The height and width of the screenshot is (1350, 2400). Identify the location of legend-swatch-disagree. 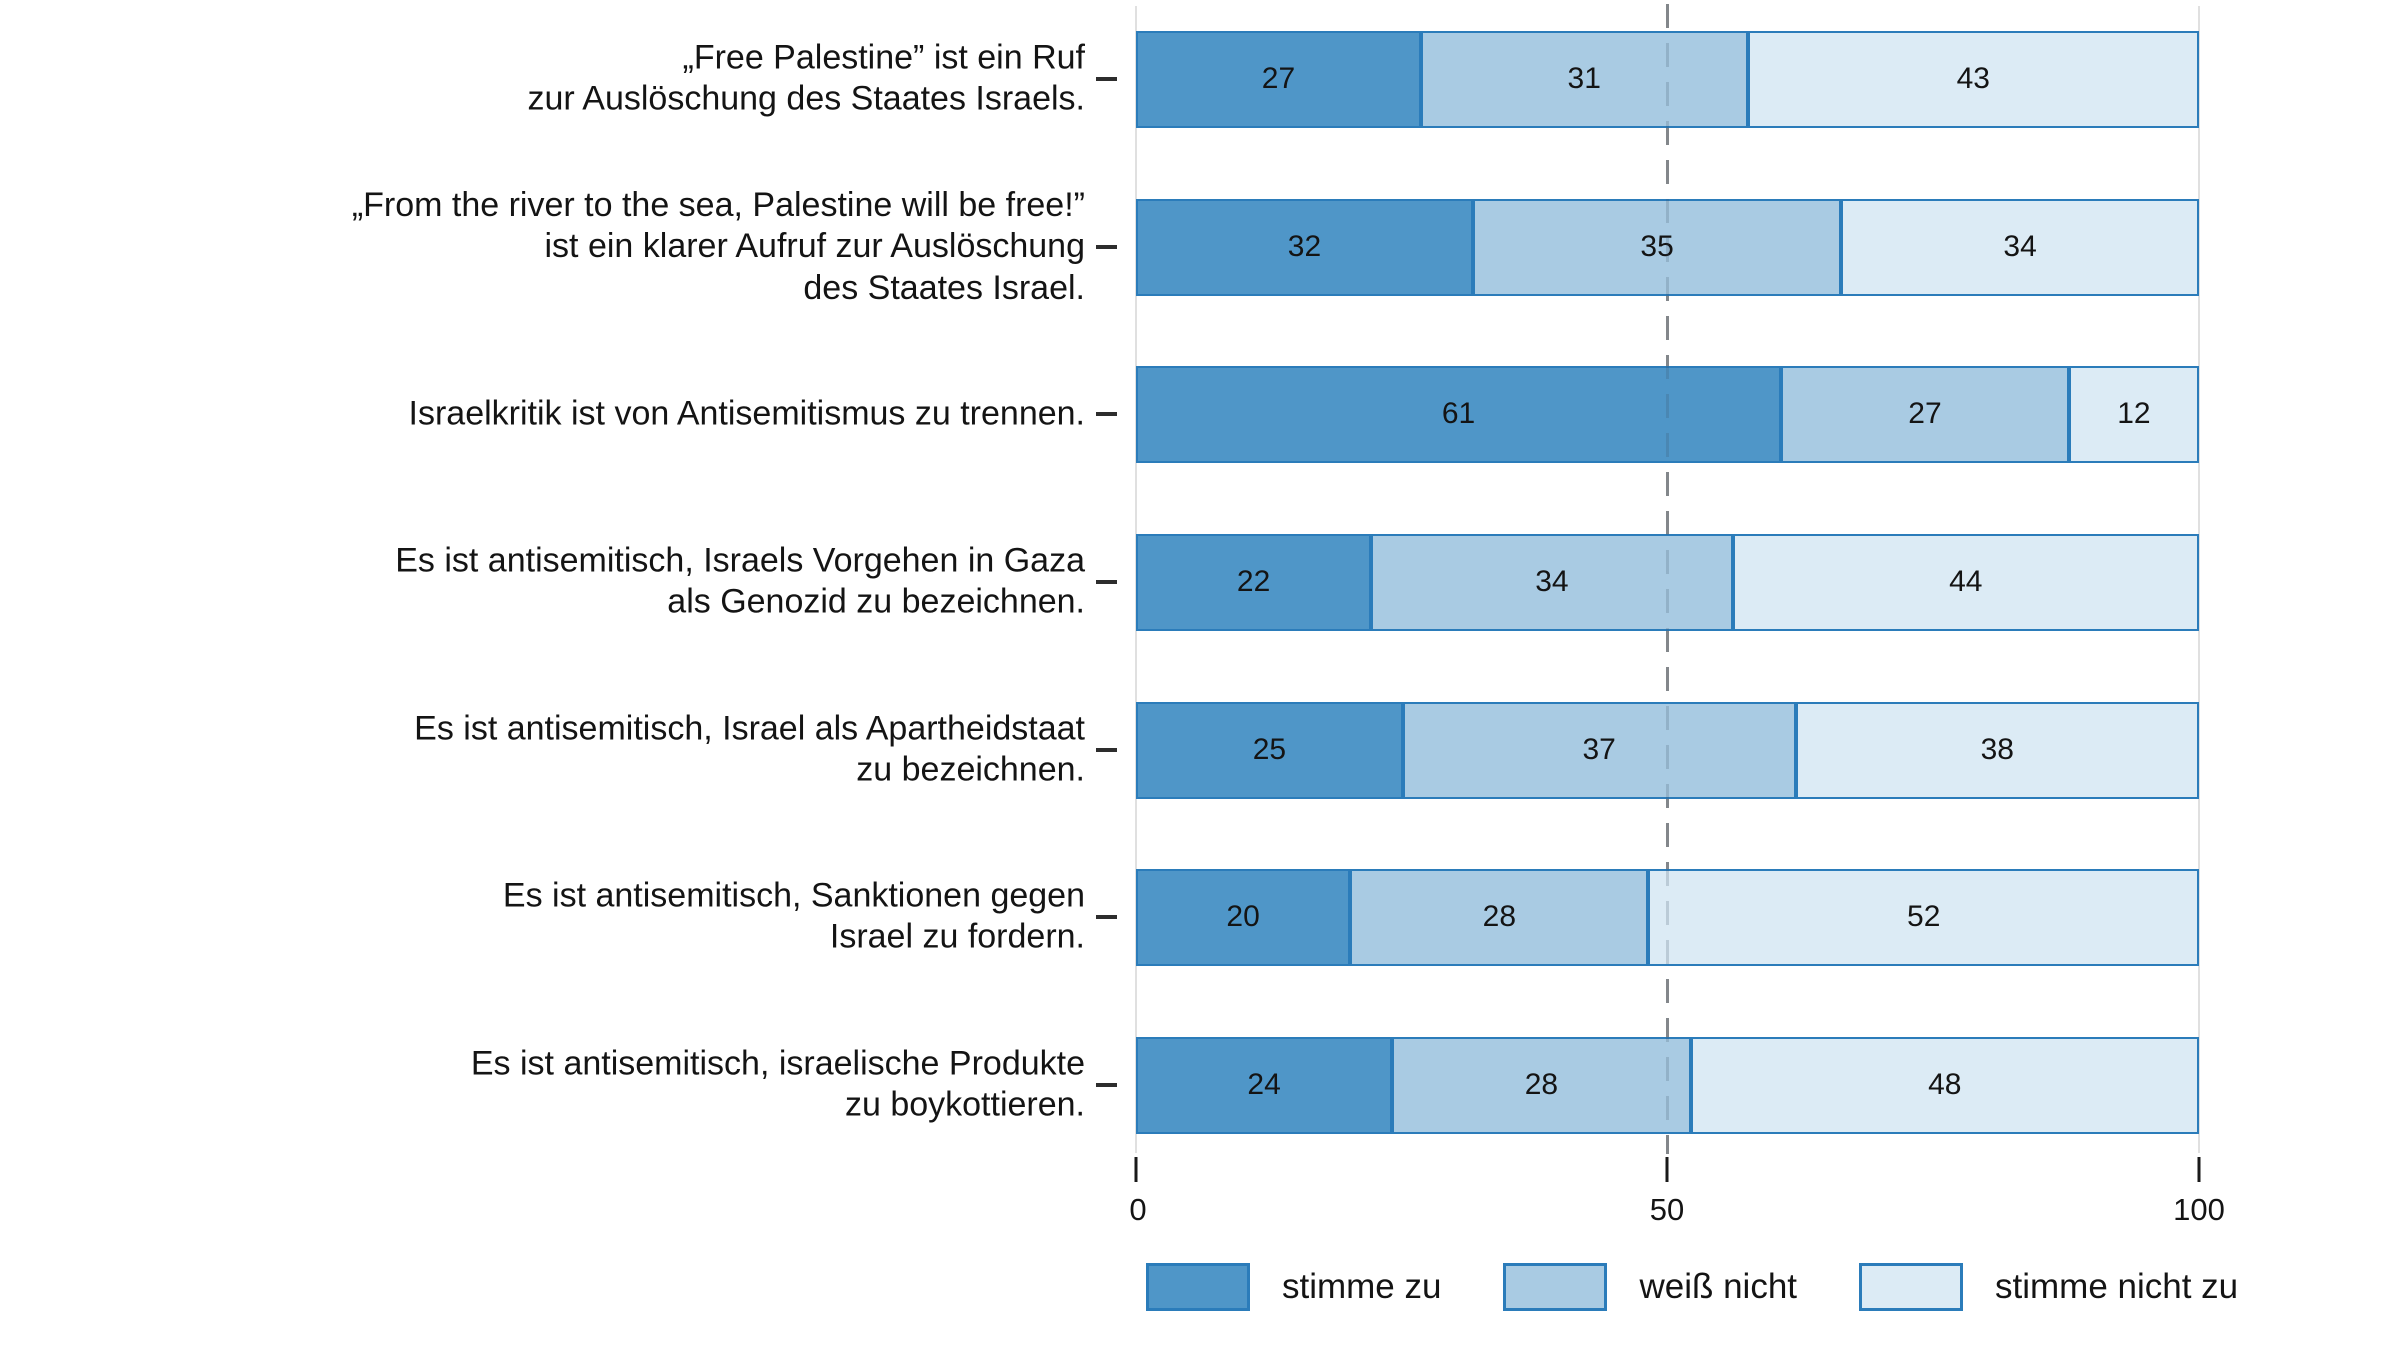
(1911, 1287).